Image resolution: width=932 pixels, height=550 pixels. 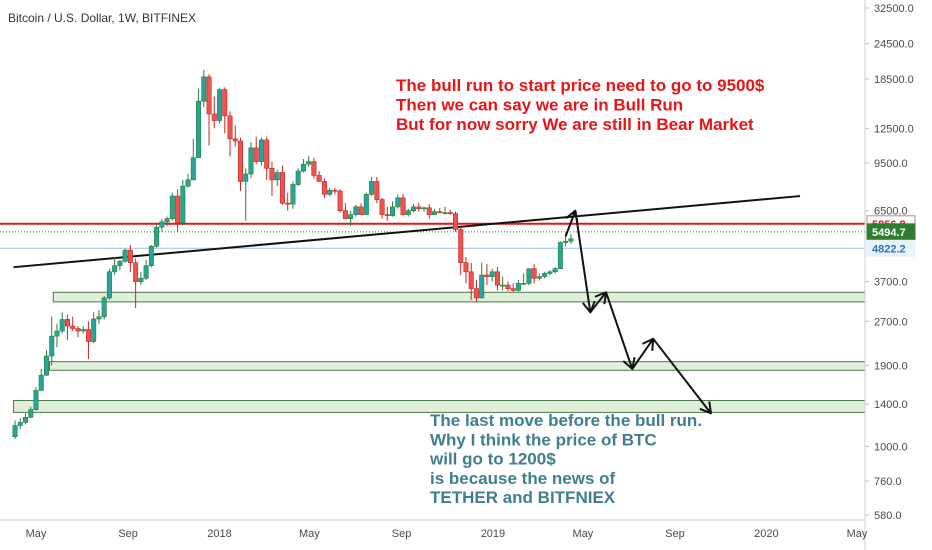 I want to click on y-tick-label: 1000.0, so click(x=891, y=447).